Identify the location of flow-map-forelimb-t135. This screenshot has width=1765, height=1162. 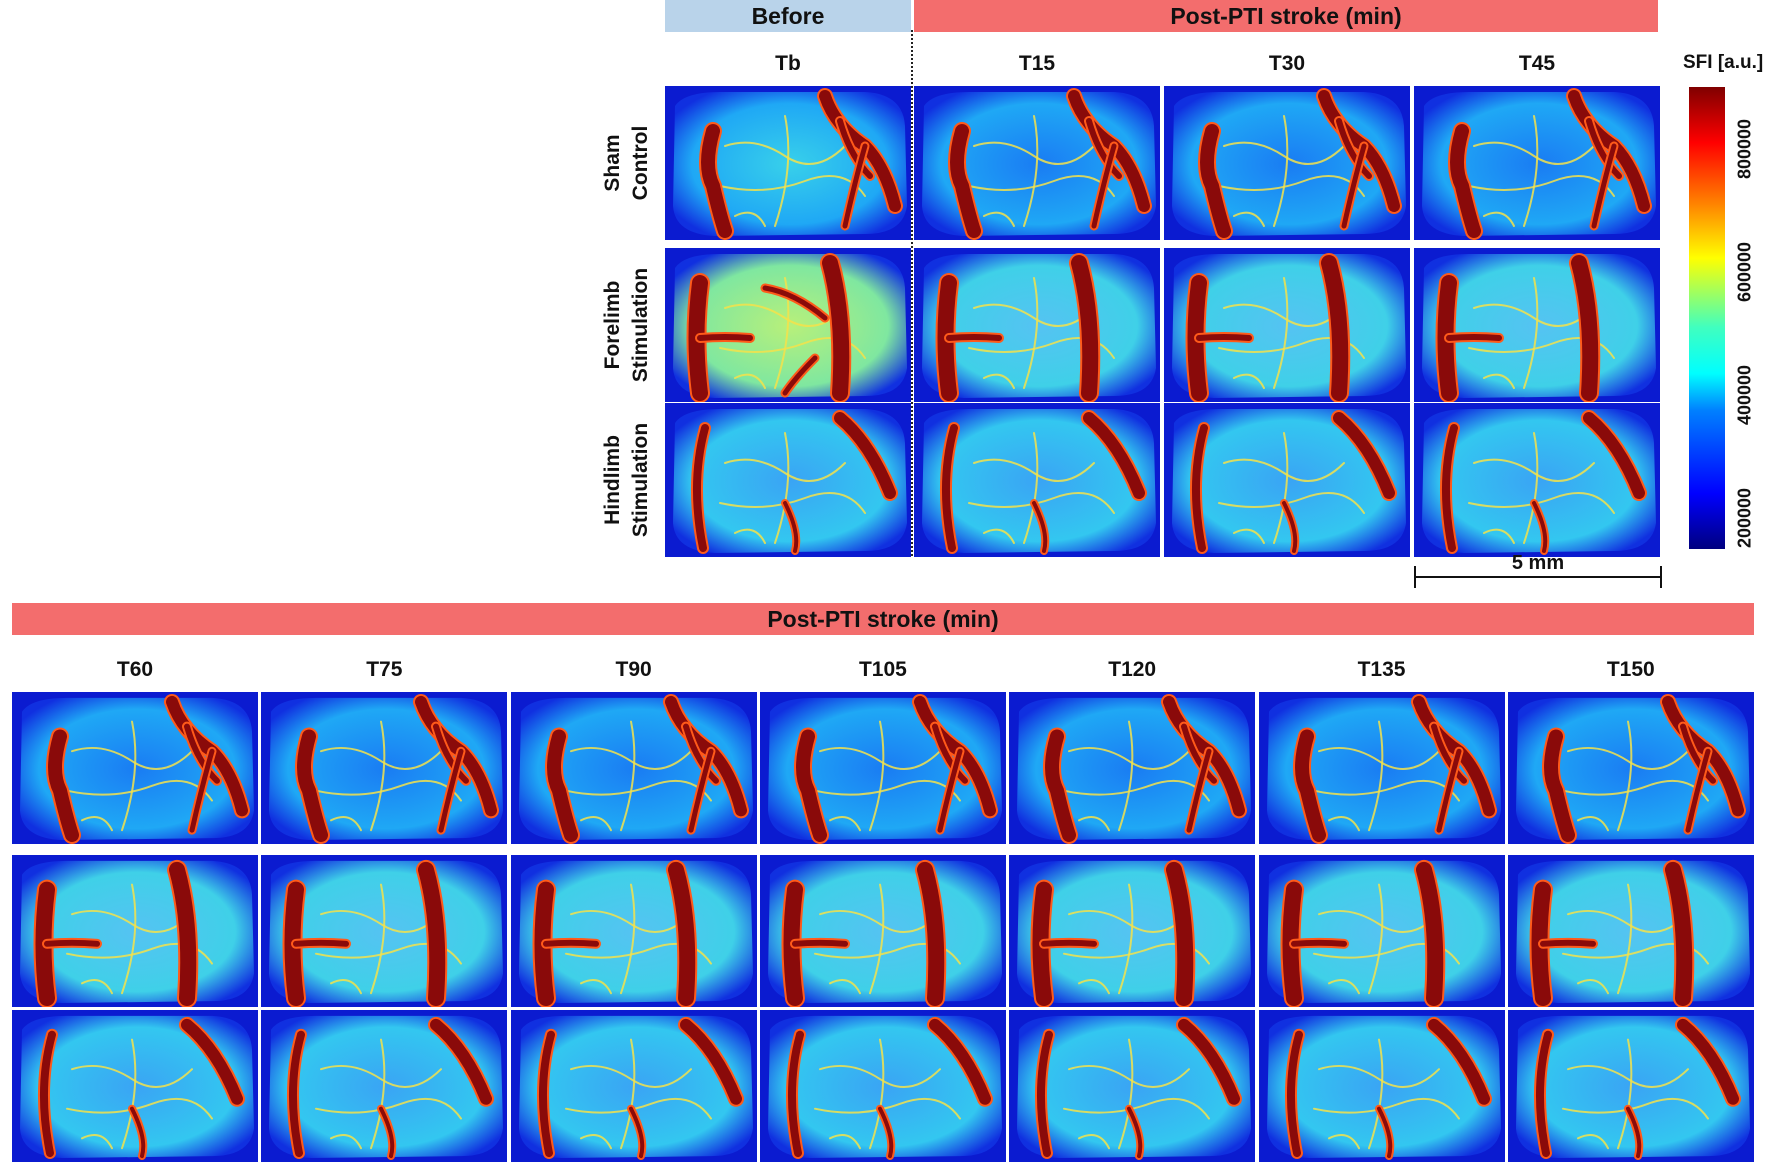
(1381, 931).